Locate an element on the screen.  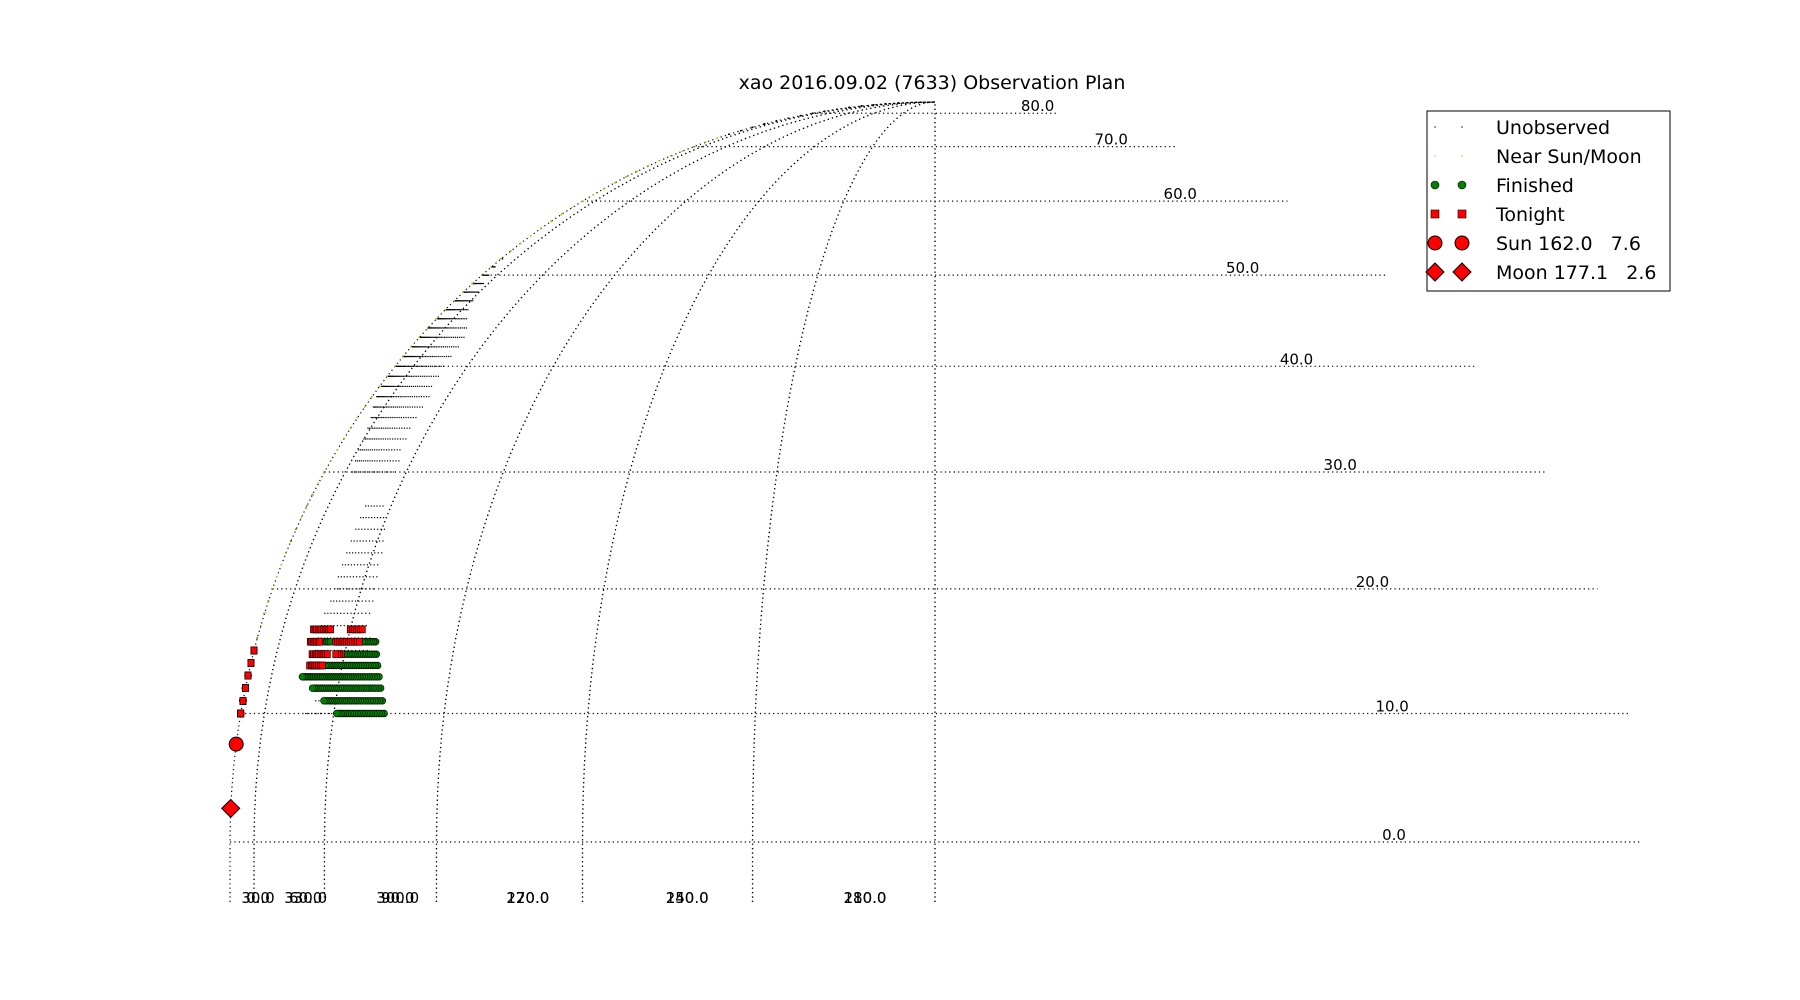
tonight-point is located at coordinates (248, 675).